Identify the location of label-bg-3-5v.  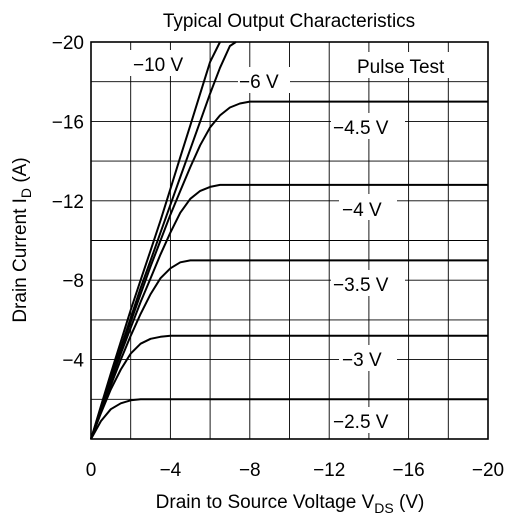
(368, 283).